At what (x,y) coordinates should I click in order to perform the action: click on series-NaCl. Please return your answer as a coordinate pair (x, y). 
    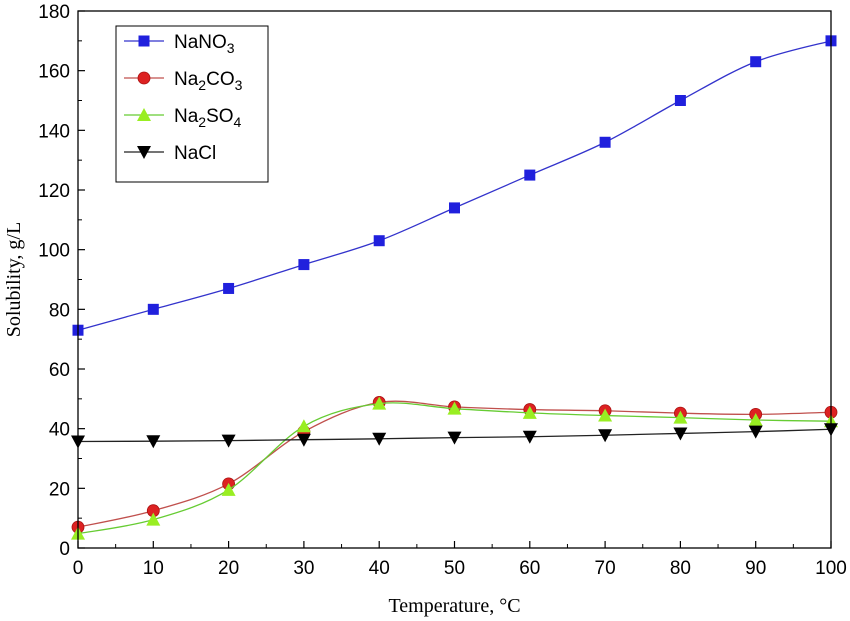
    Looking at the image, I should click on (454, 436).